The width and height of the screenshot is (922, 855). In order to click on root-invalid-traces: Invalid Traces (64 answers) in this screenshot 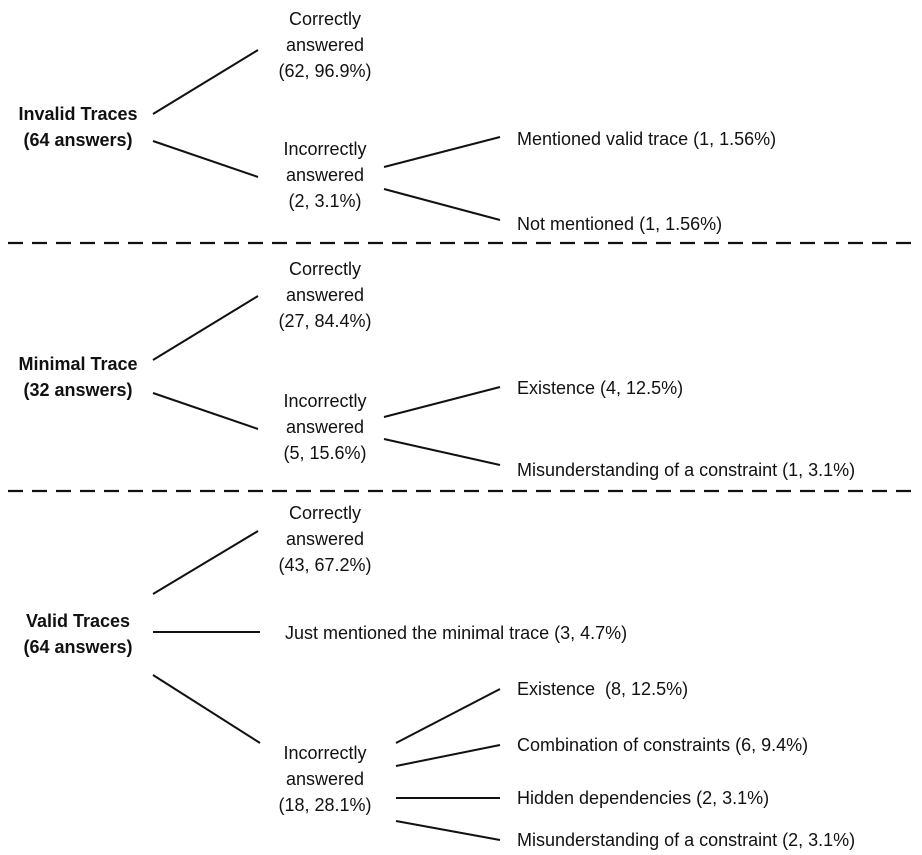, I will do `click(78, 127)`.